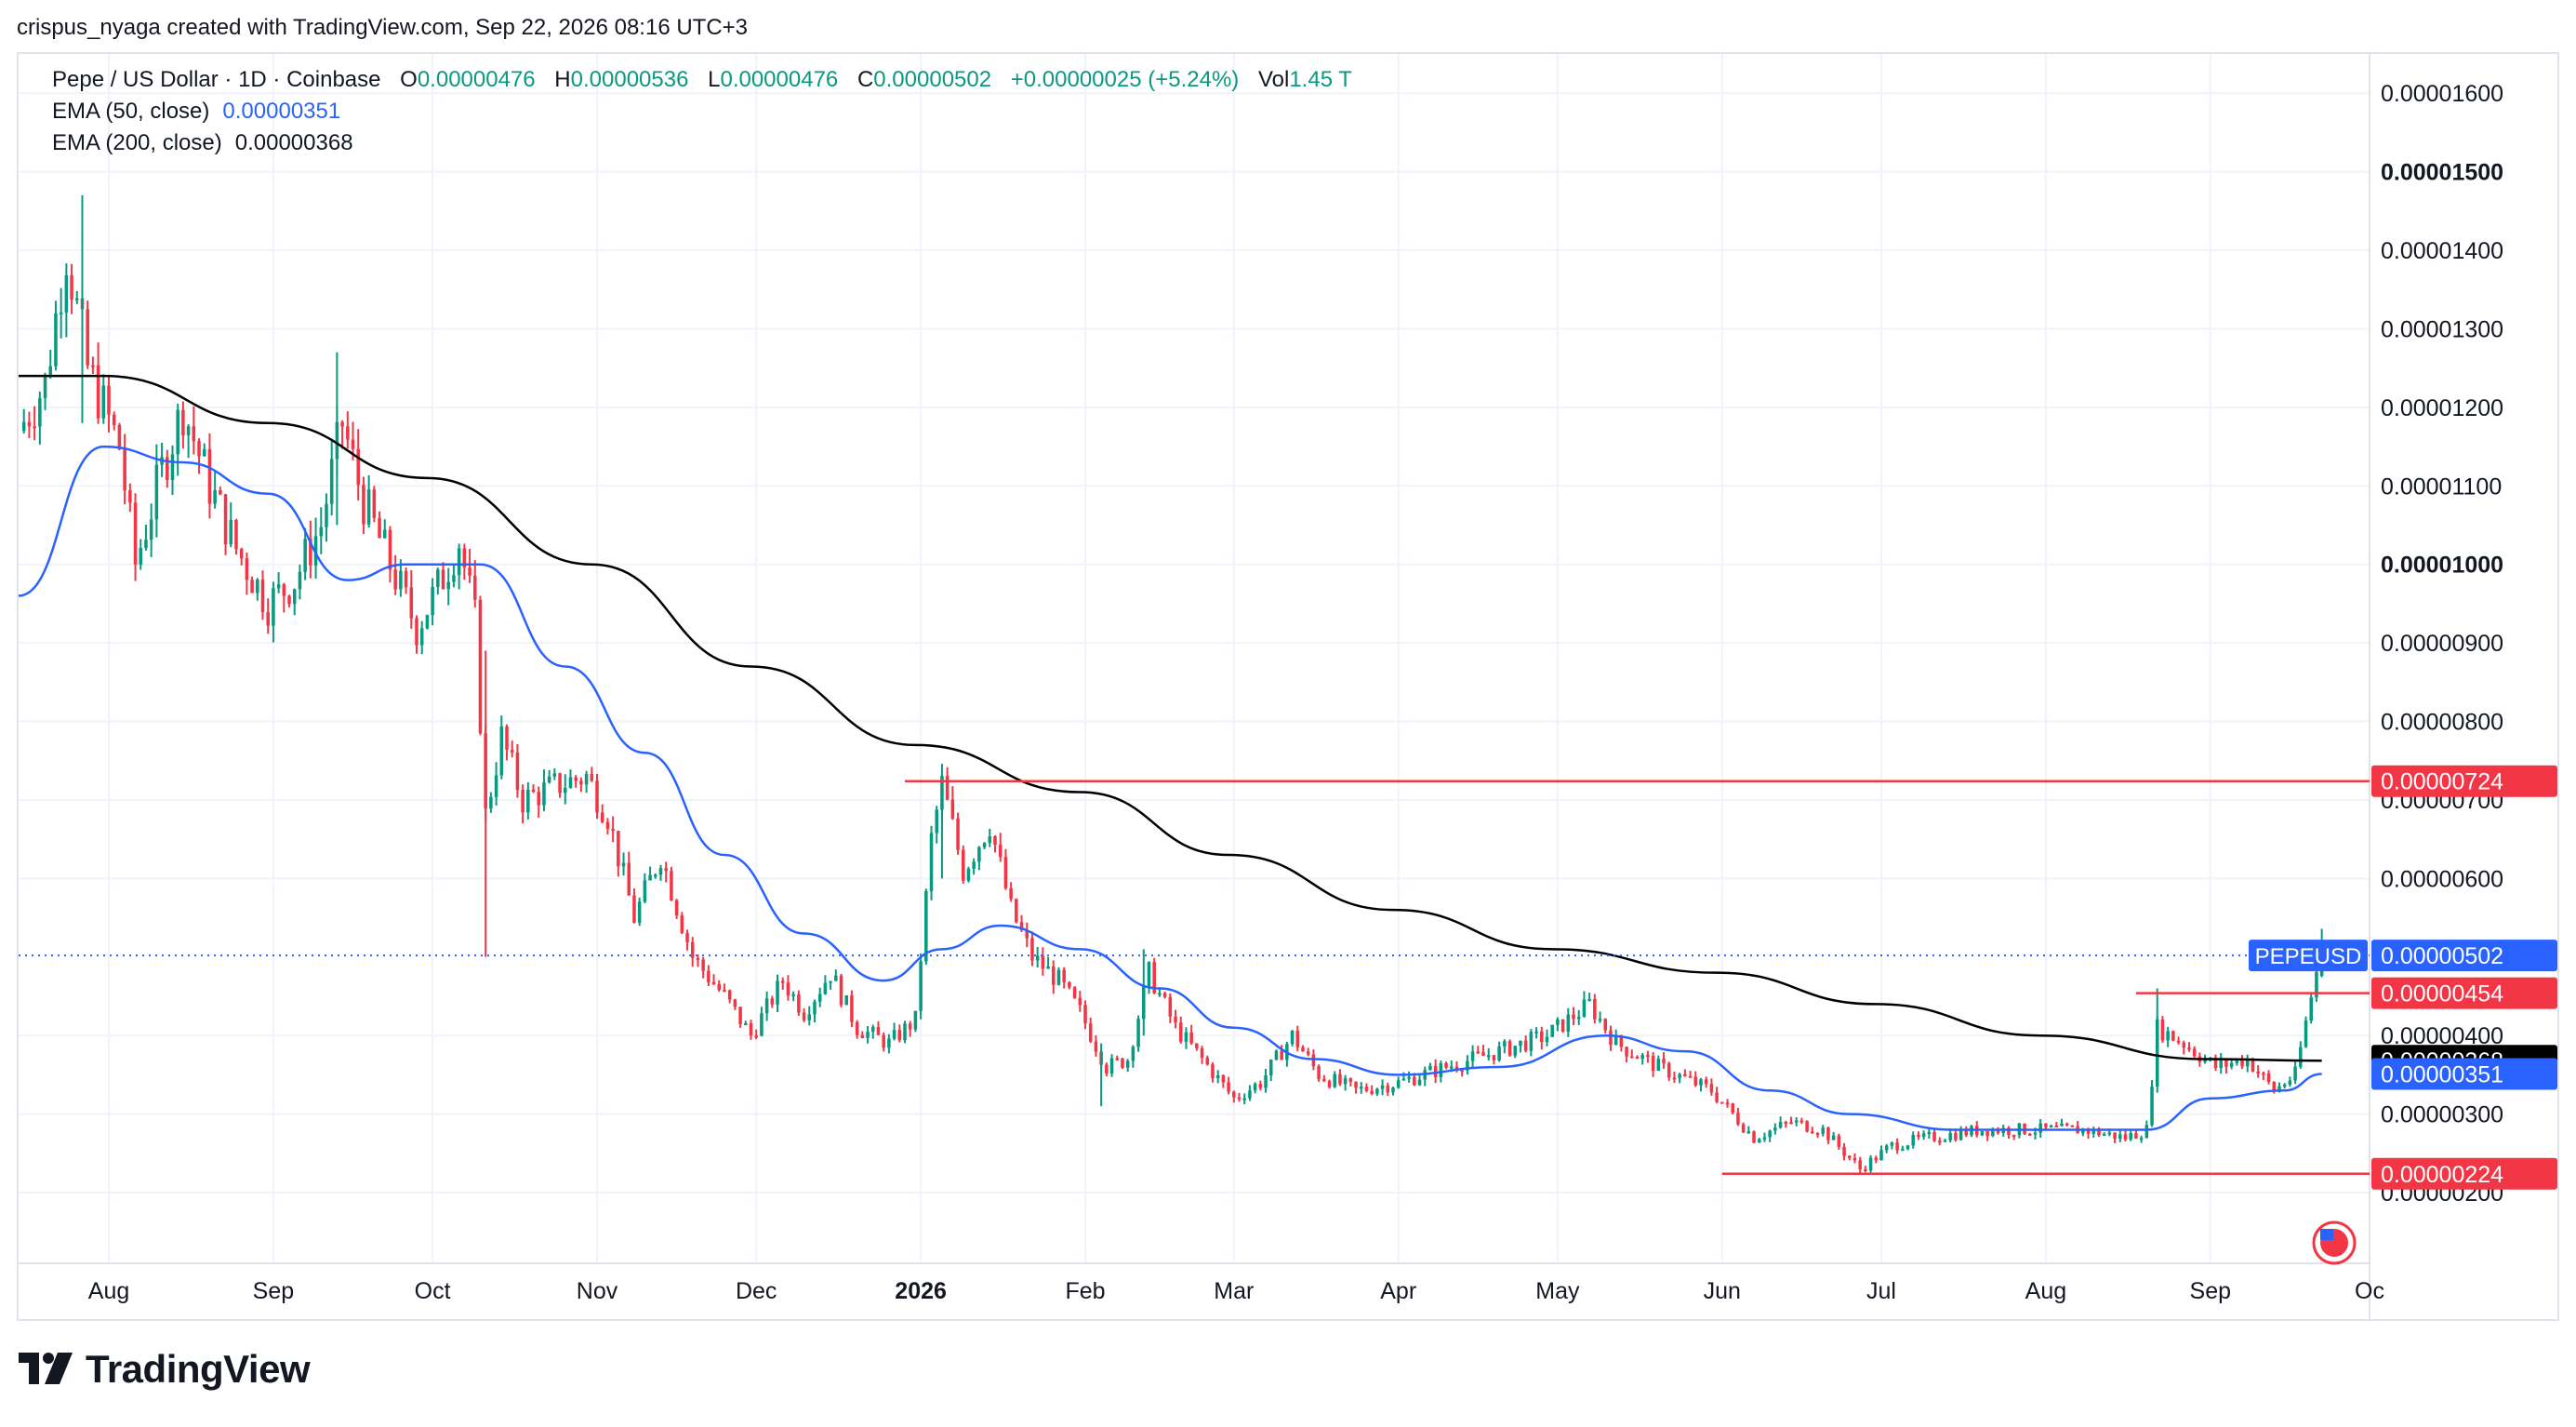 This screenshot has width=2576, height=1427. Describe the element at coordinates (2326, 1234) in the screenshot. I see `us-flag-canton` at that location.